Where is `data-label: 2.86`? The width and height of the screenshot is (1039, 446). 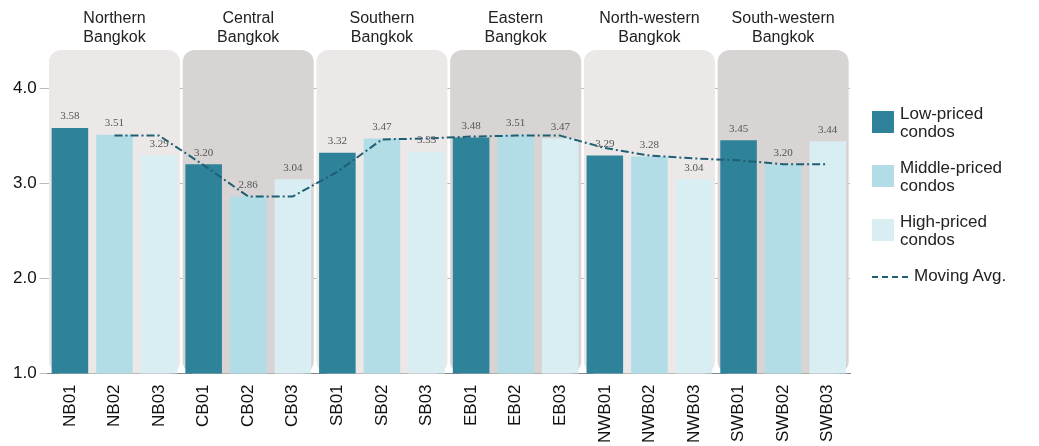
data-label: 2.86 is located at coordinates (248, 183).